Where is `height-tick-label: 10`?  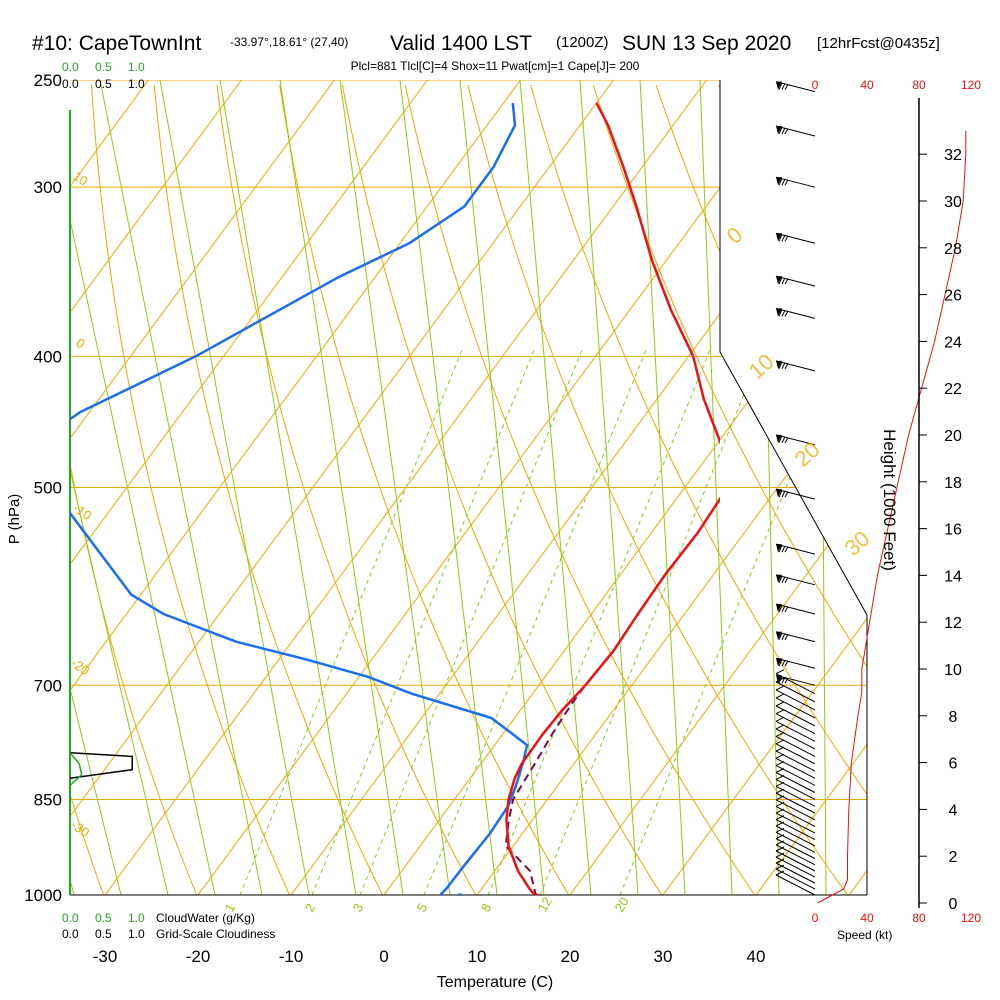 height-tick-label: 10 is located at coordinates (953, 670).